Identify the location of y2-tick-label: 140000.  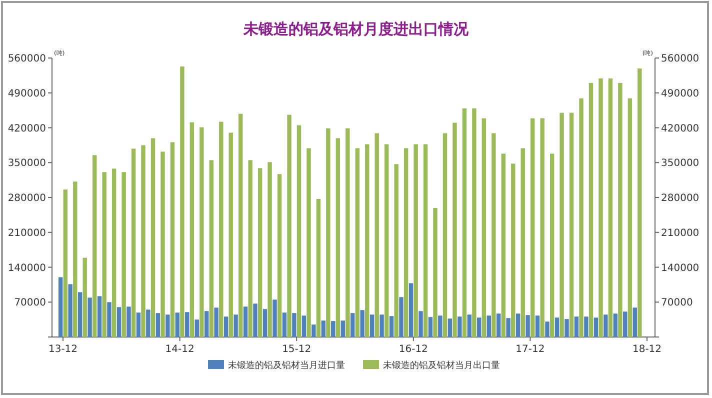
(680, 268).